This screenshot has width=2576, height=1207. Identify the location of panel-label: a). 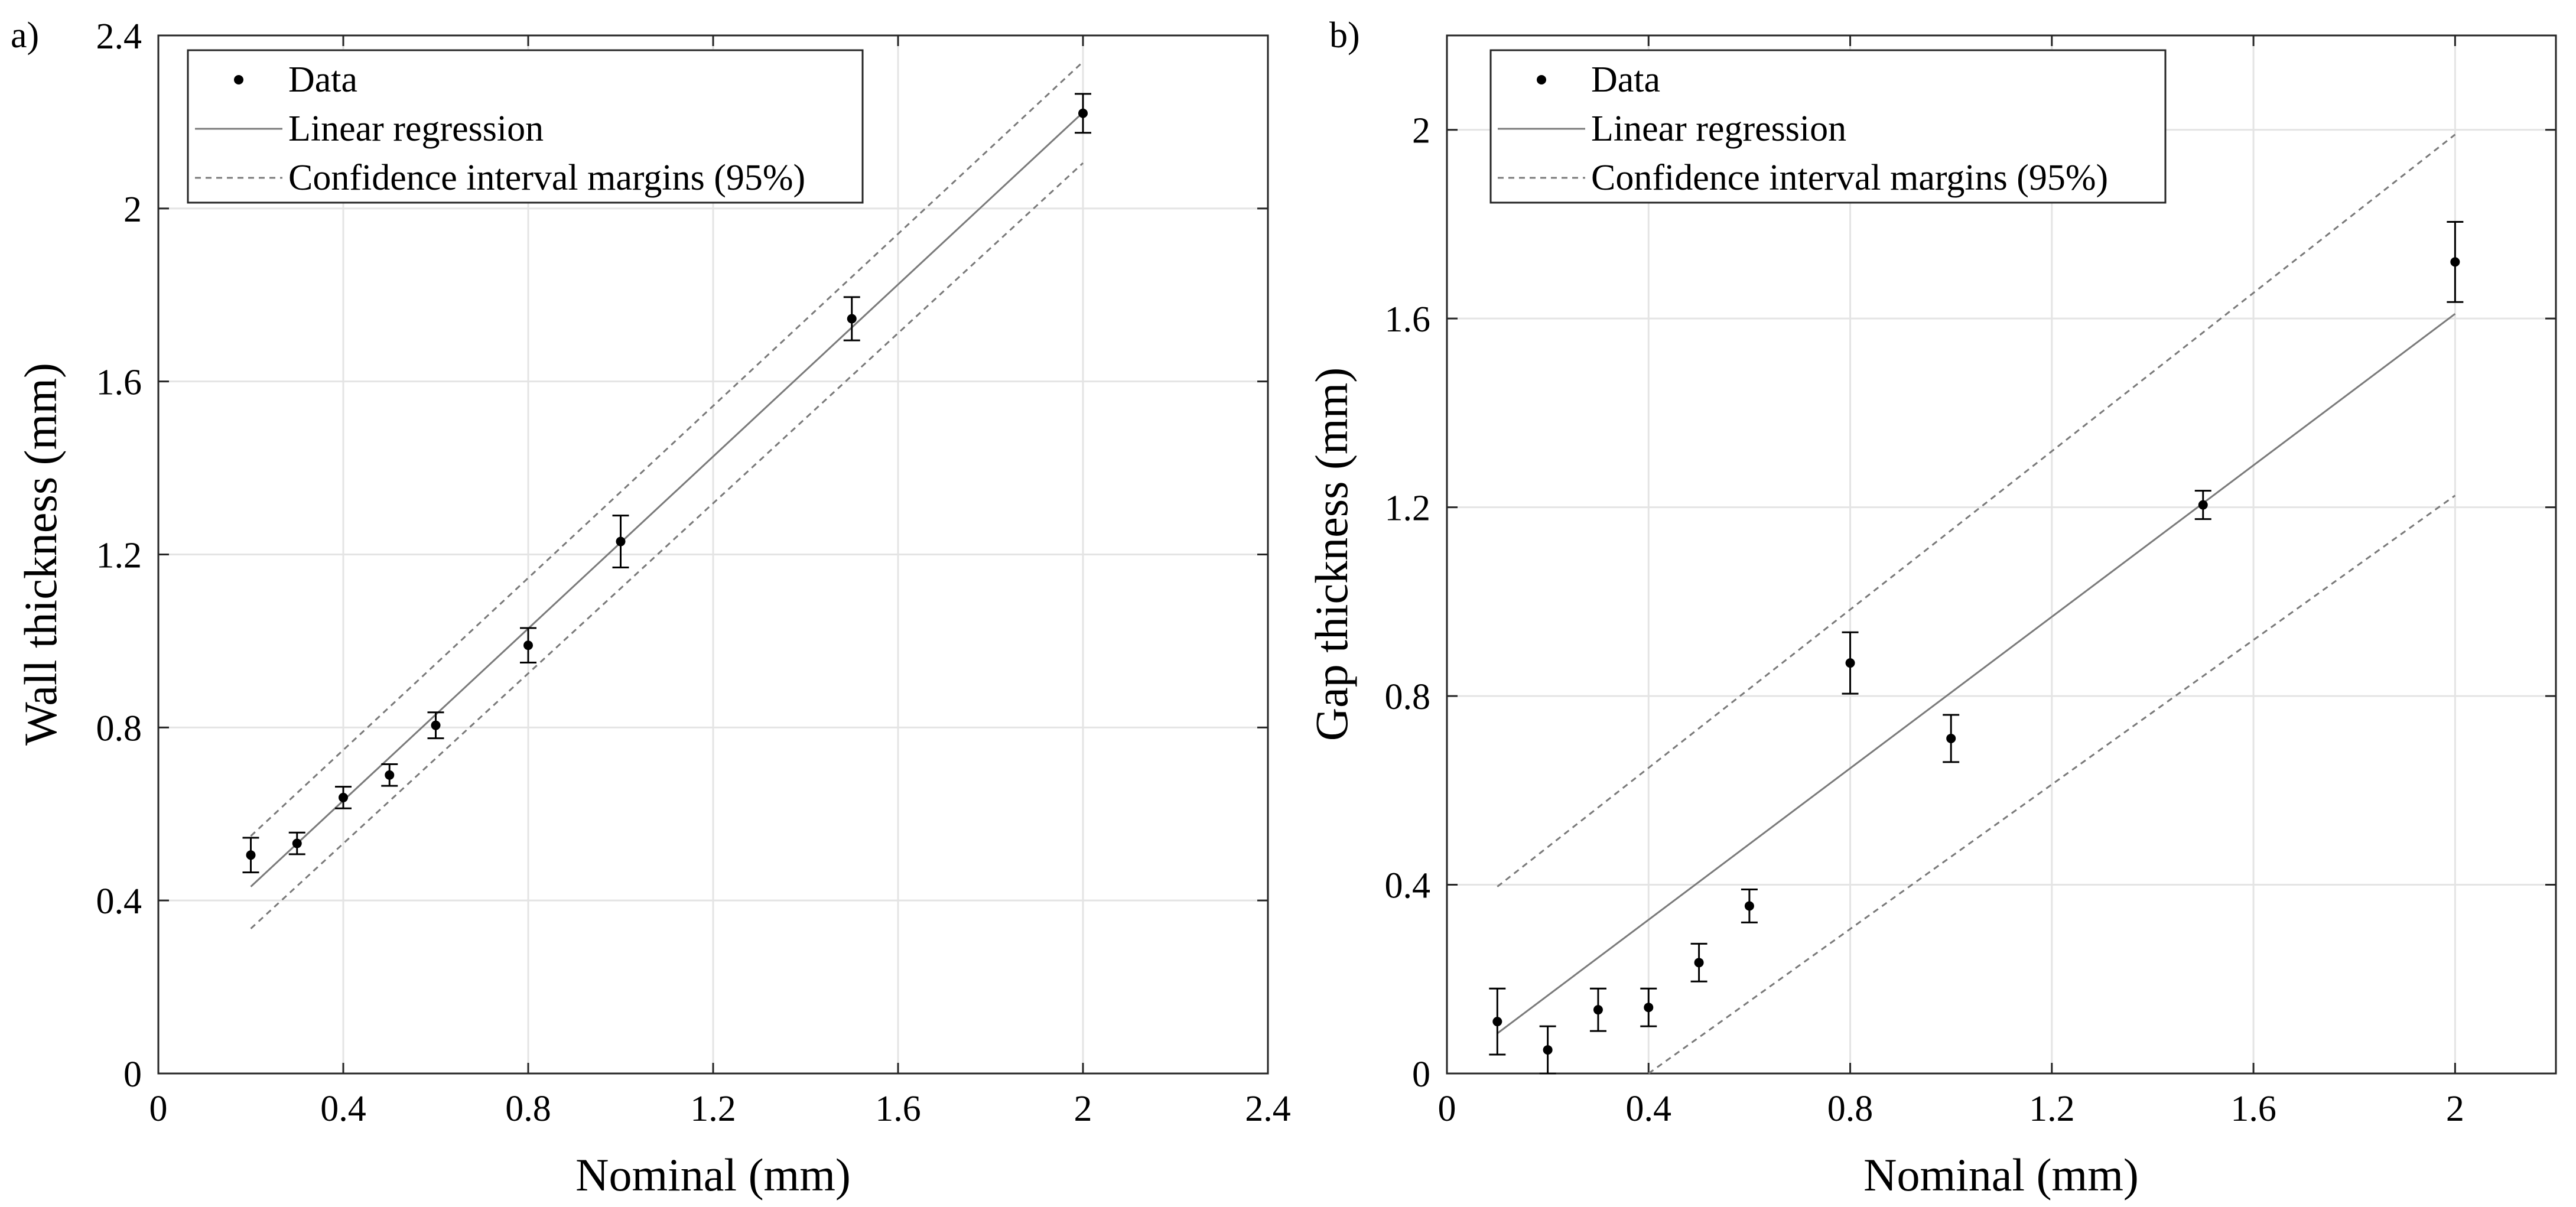
(25, 35).